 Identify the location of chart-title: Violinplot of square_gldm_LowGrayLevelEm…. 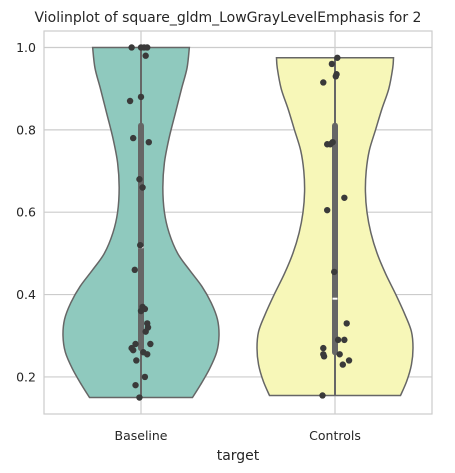
(228, 18).